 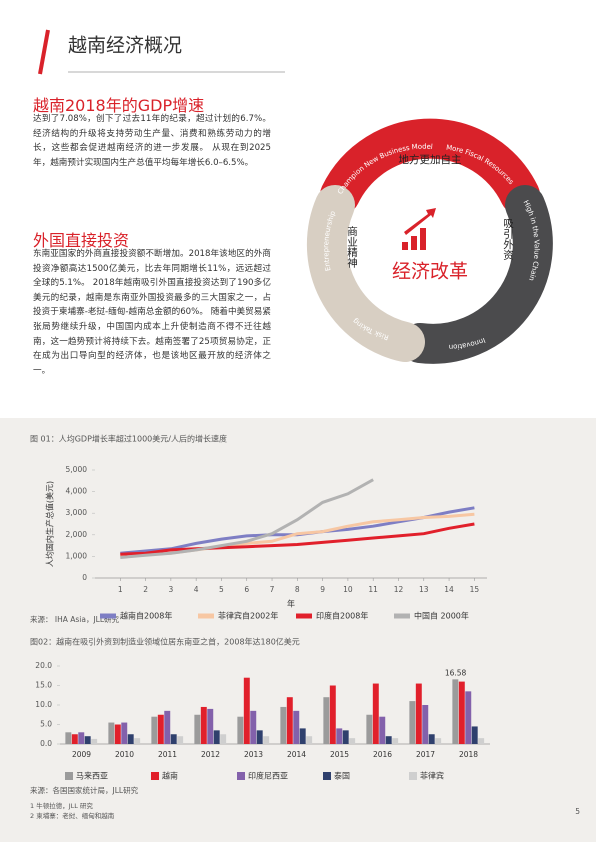 What do you see at coordinates (167, 754) in the screenshot?
I see `x-tick-label: 2011` at bounding box center [167, 754].